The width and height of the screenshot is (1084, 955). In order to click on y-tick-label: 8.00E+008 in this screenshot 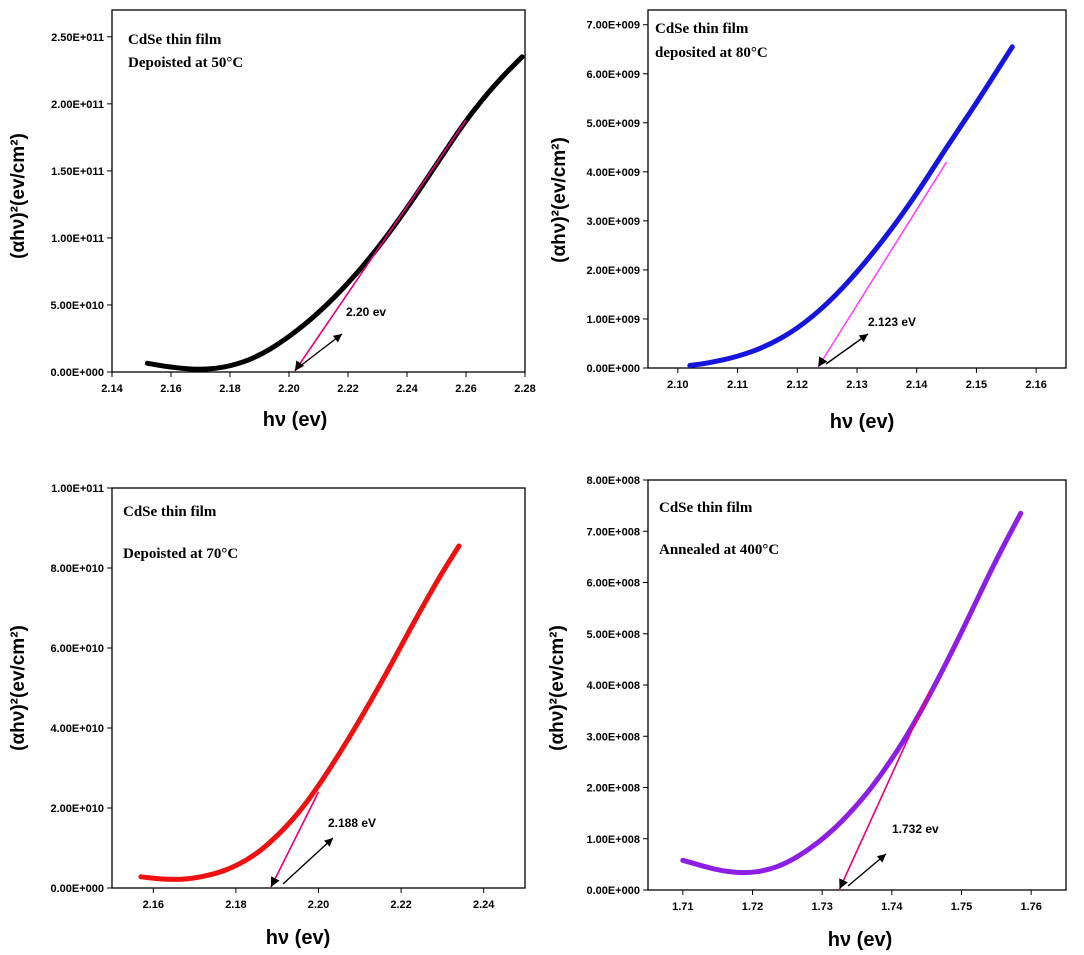, I will do `click(613, 481)`.